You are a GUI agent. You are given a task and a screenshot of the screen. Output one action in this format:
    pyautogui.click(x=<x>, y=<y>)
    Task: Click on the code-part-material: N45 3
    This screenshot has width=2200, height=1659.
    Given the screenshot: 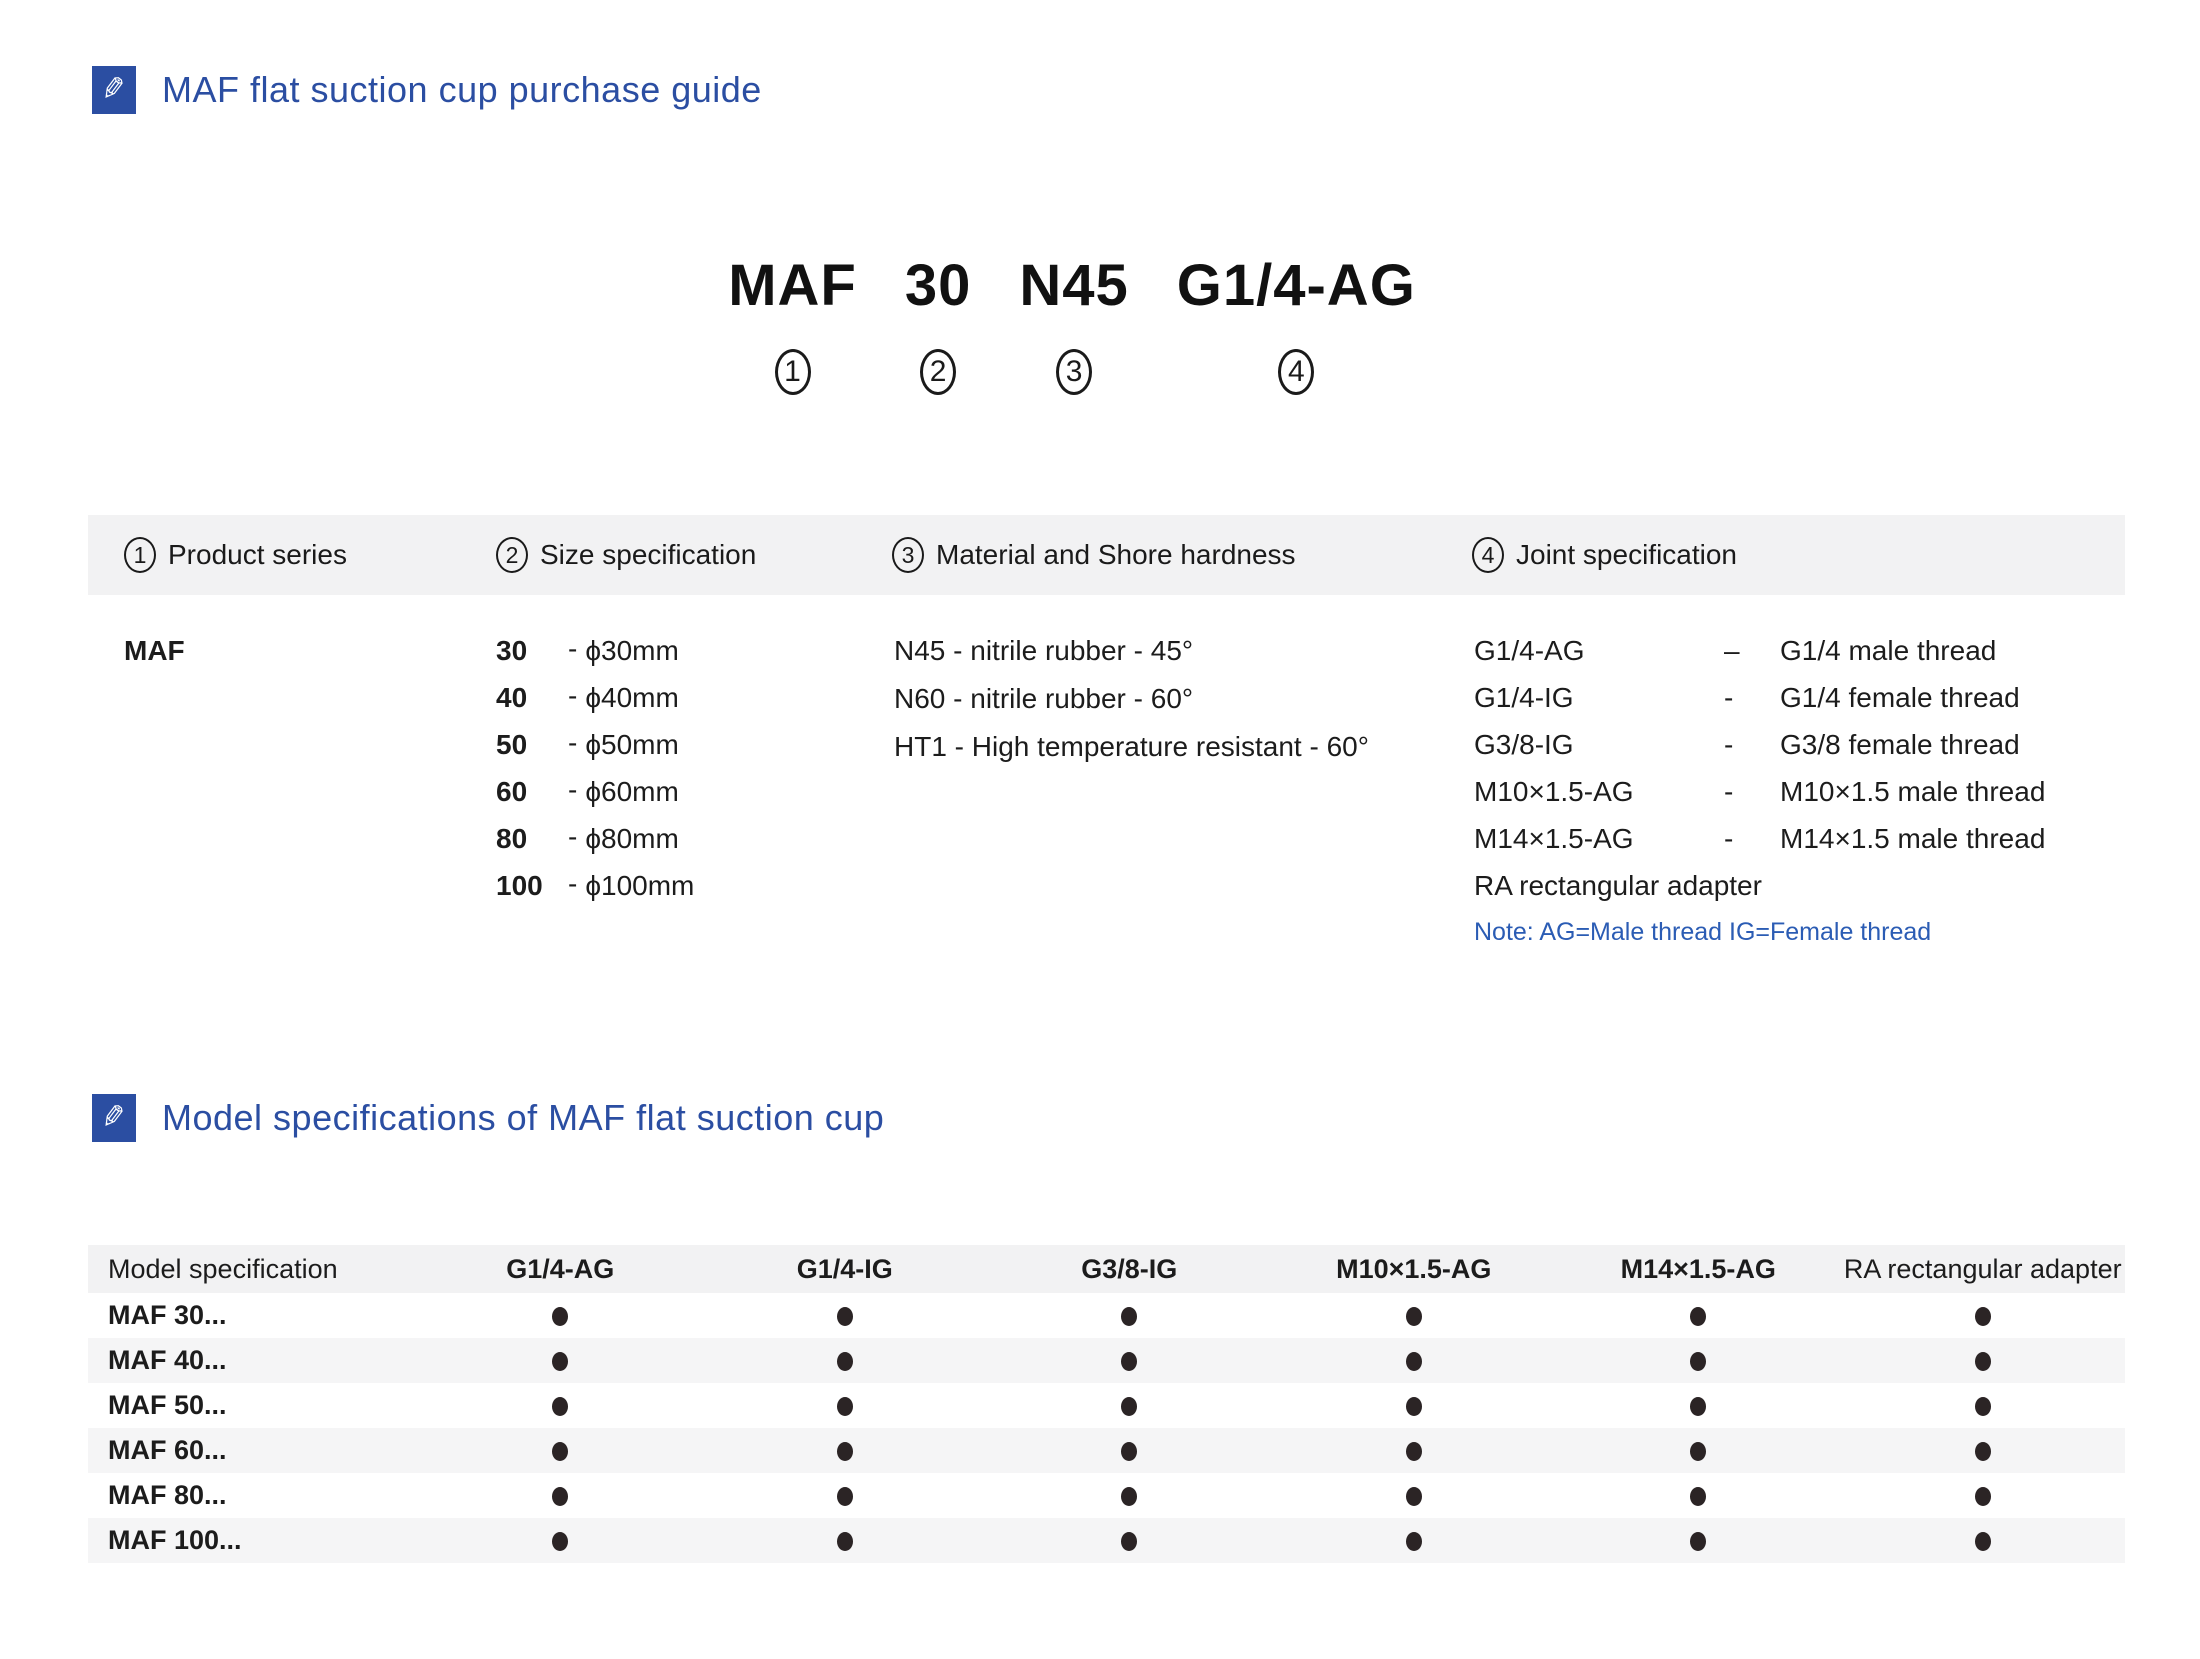 What is the action you would take?
    pyautogui.click(x=1073, y=323)
    